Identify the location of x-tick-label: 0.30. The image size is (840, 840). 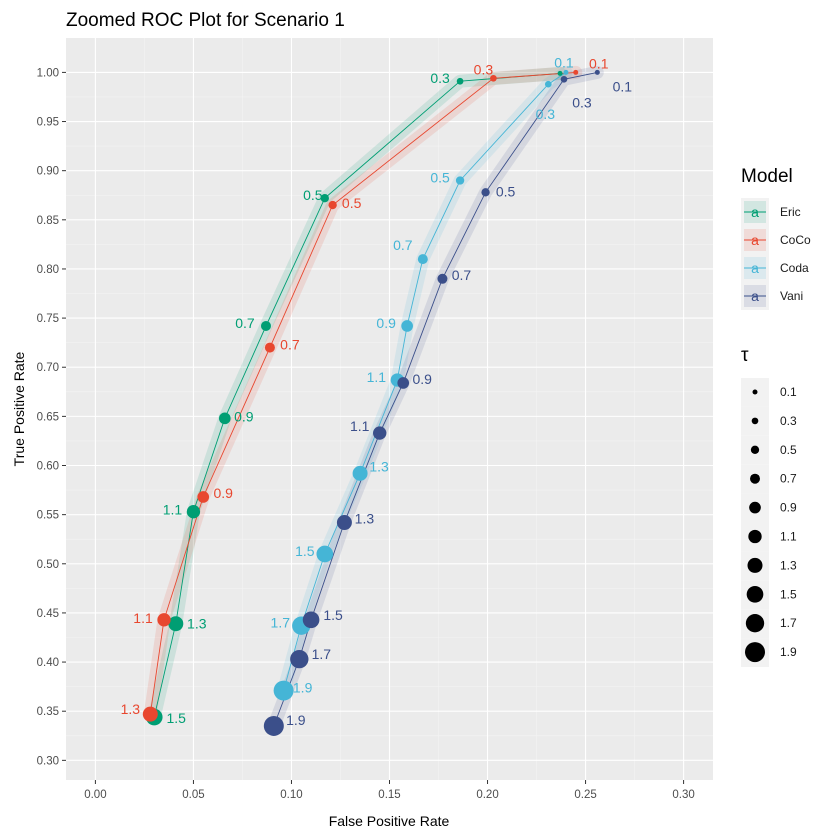
(683, 795).